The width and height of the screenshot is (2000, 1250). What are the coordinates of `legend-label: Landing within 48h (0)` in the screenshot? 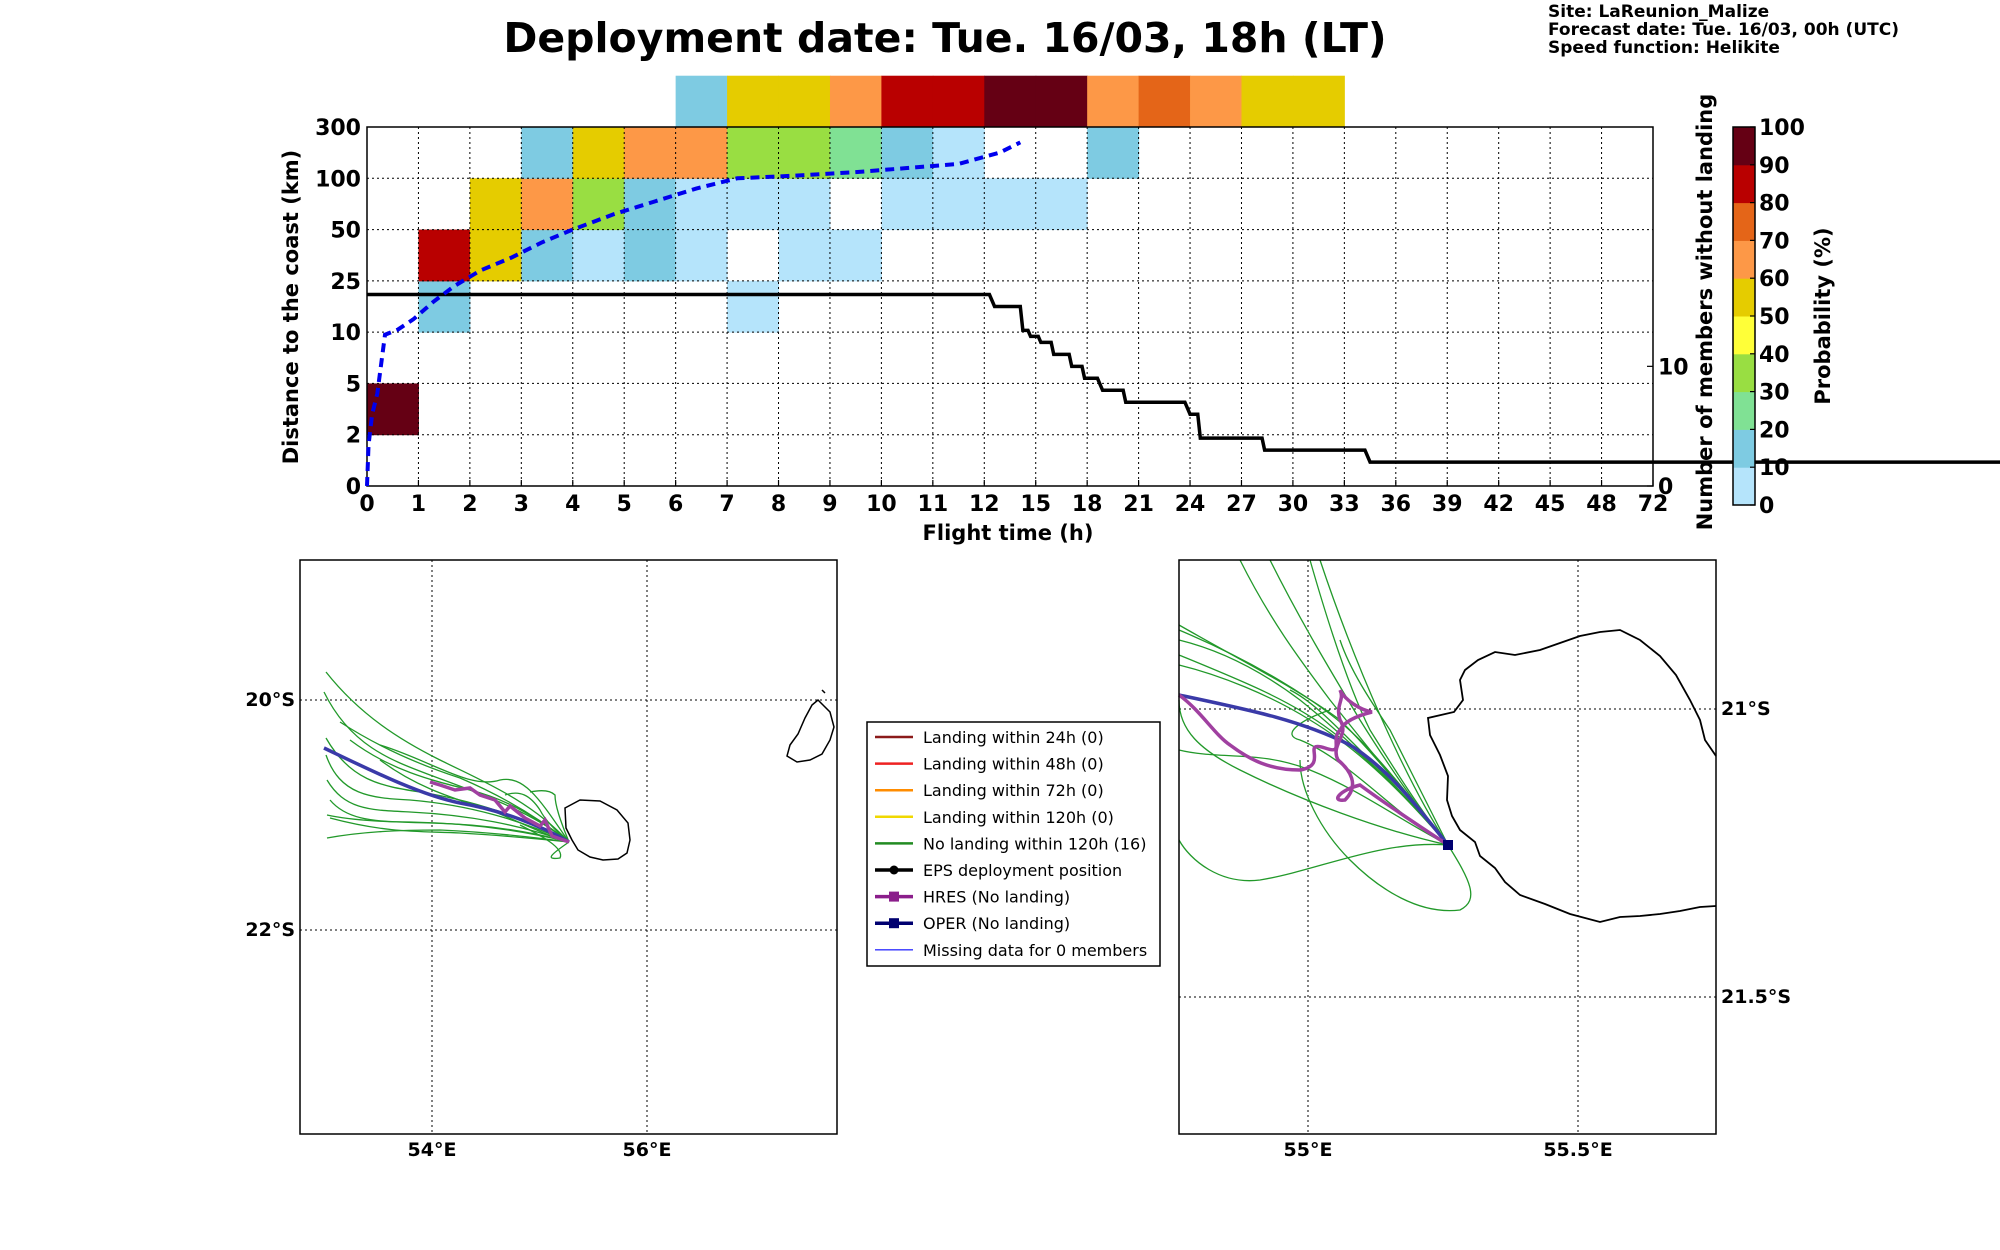 It's located at (1013, 764).